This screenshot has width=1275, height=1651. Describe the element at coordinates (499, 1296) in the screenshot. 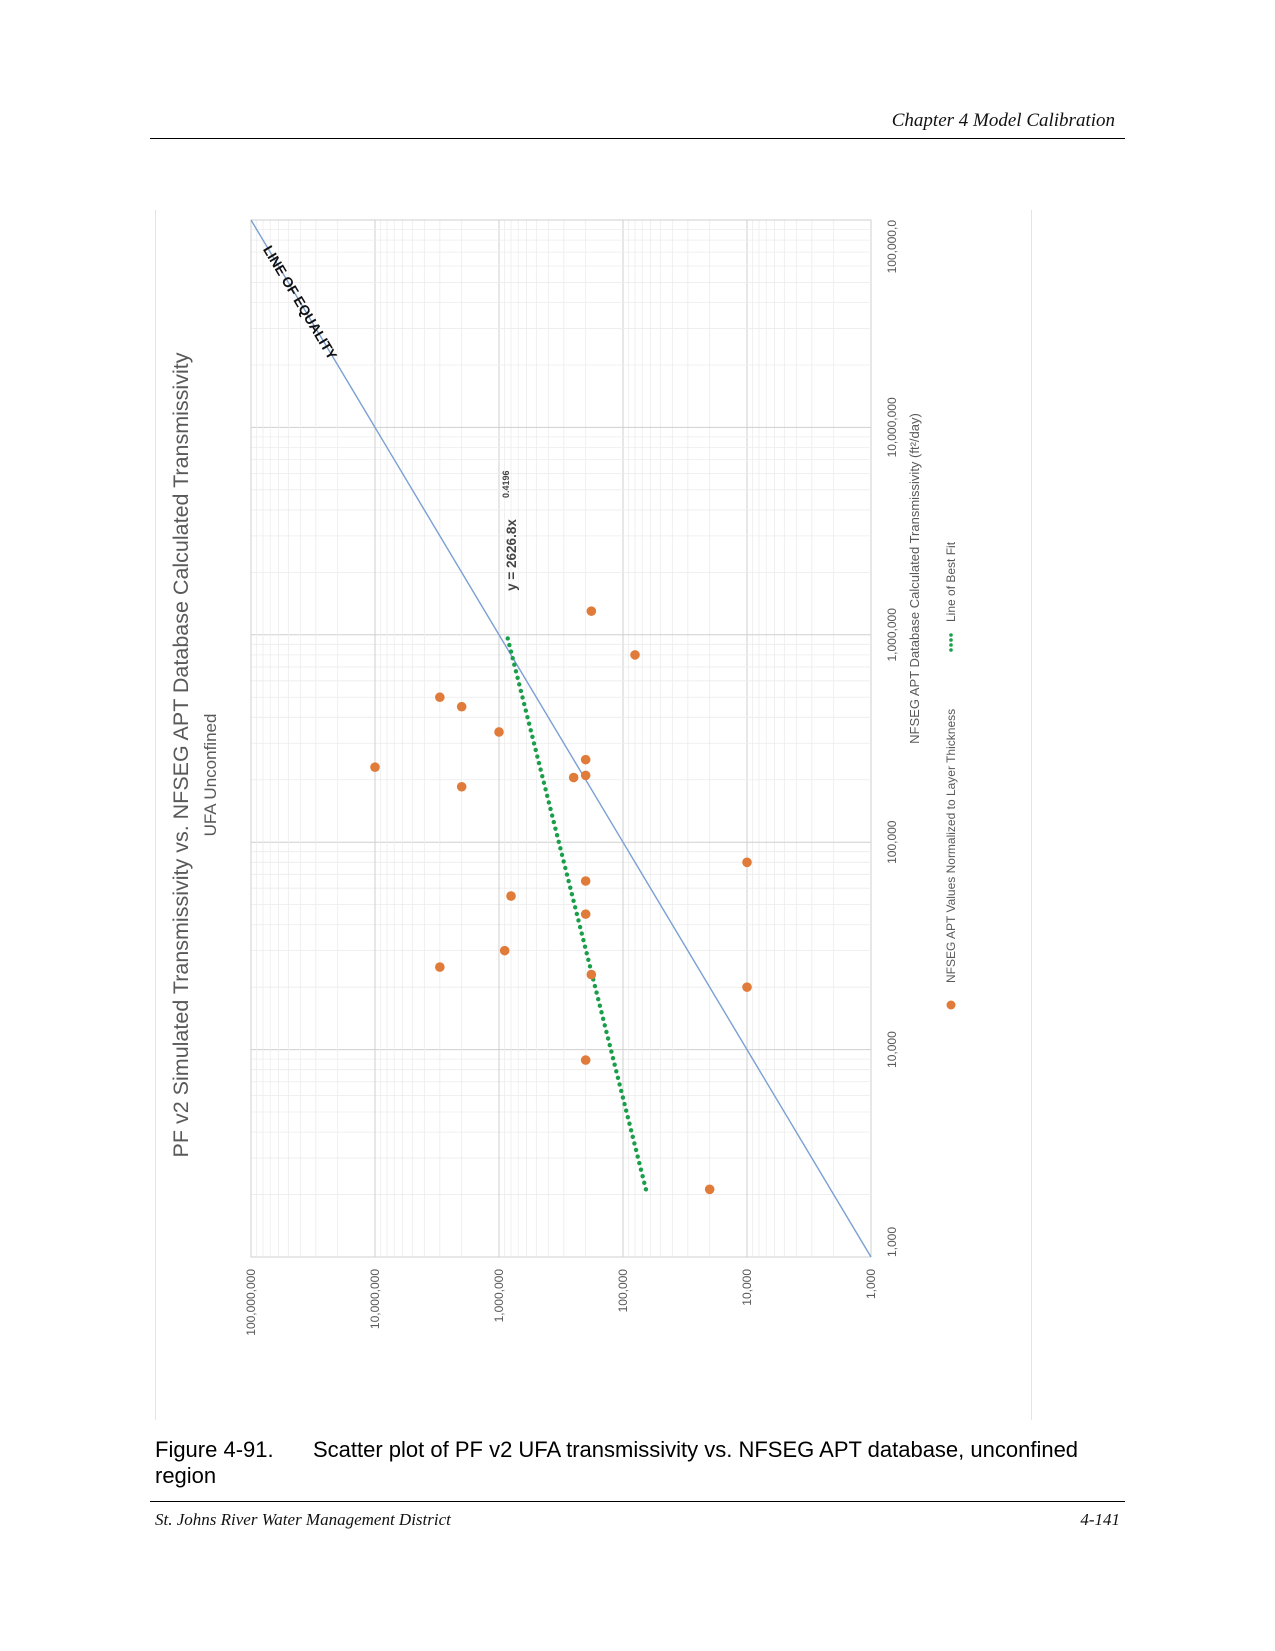

I see `y-tick-label: 1,000,000` at that location.